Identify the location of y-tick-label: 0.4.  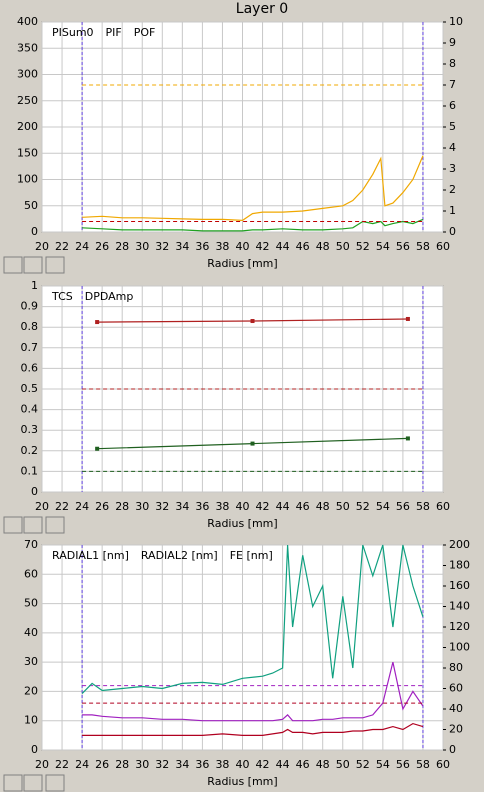
(30, 409).